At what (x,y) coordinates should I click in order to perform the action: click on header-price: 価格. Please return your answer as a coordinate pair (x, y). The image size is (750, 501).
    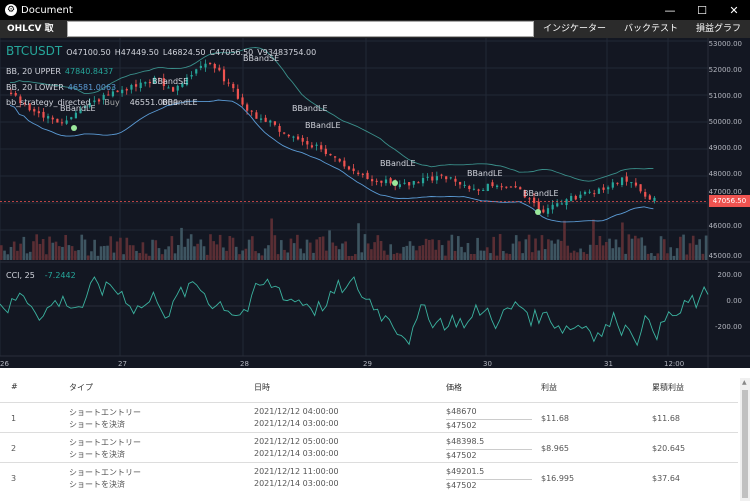
    Looking at the image, I should click on (454, 387).